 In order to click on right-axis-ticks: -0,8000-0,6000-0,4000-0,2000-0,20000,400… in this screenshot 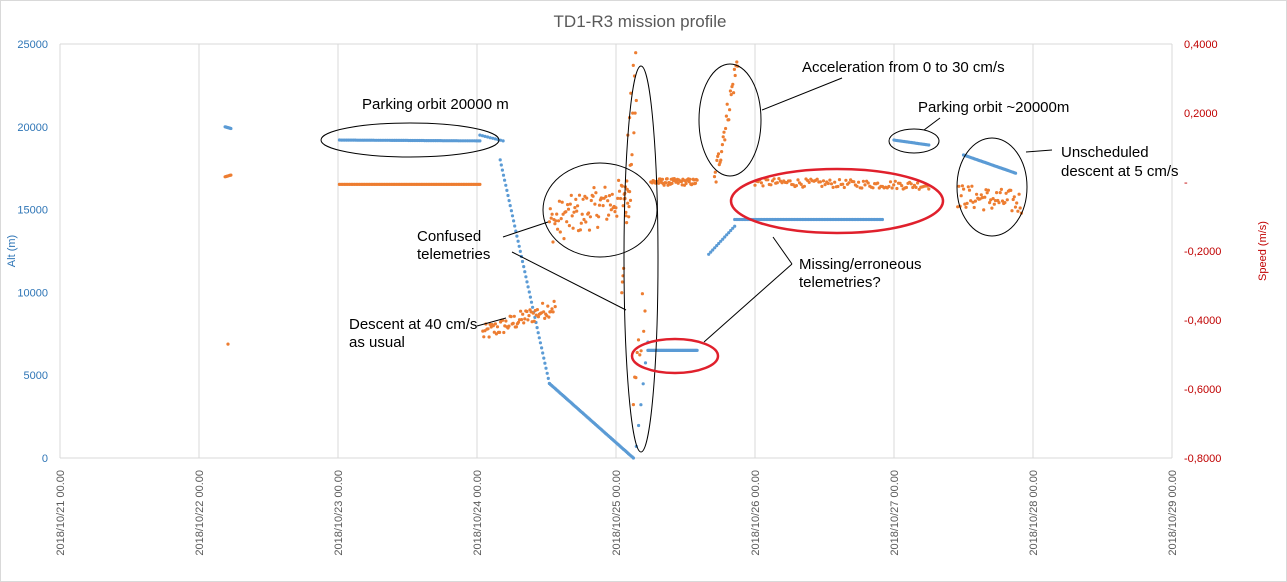, I will do `click(1202, 252)`.